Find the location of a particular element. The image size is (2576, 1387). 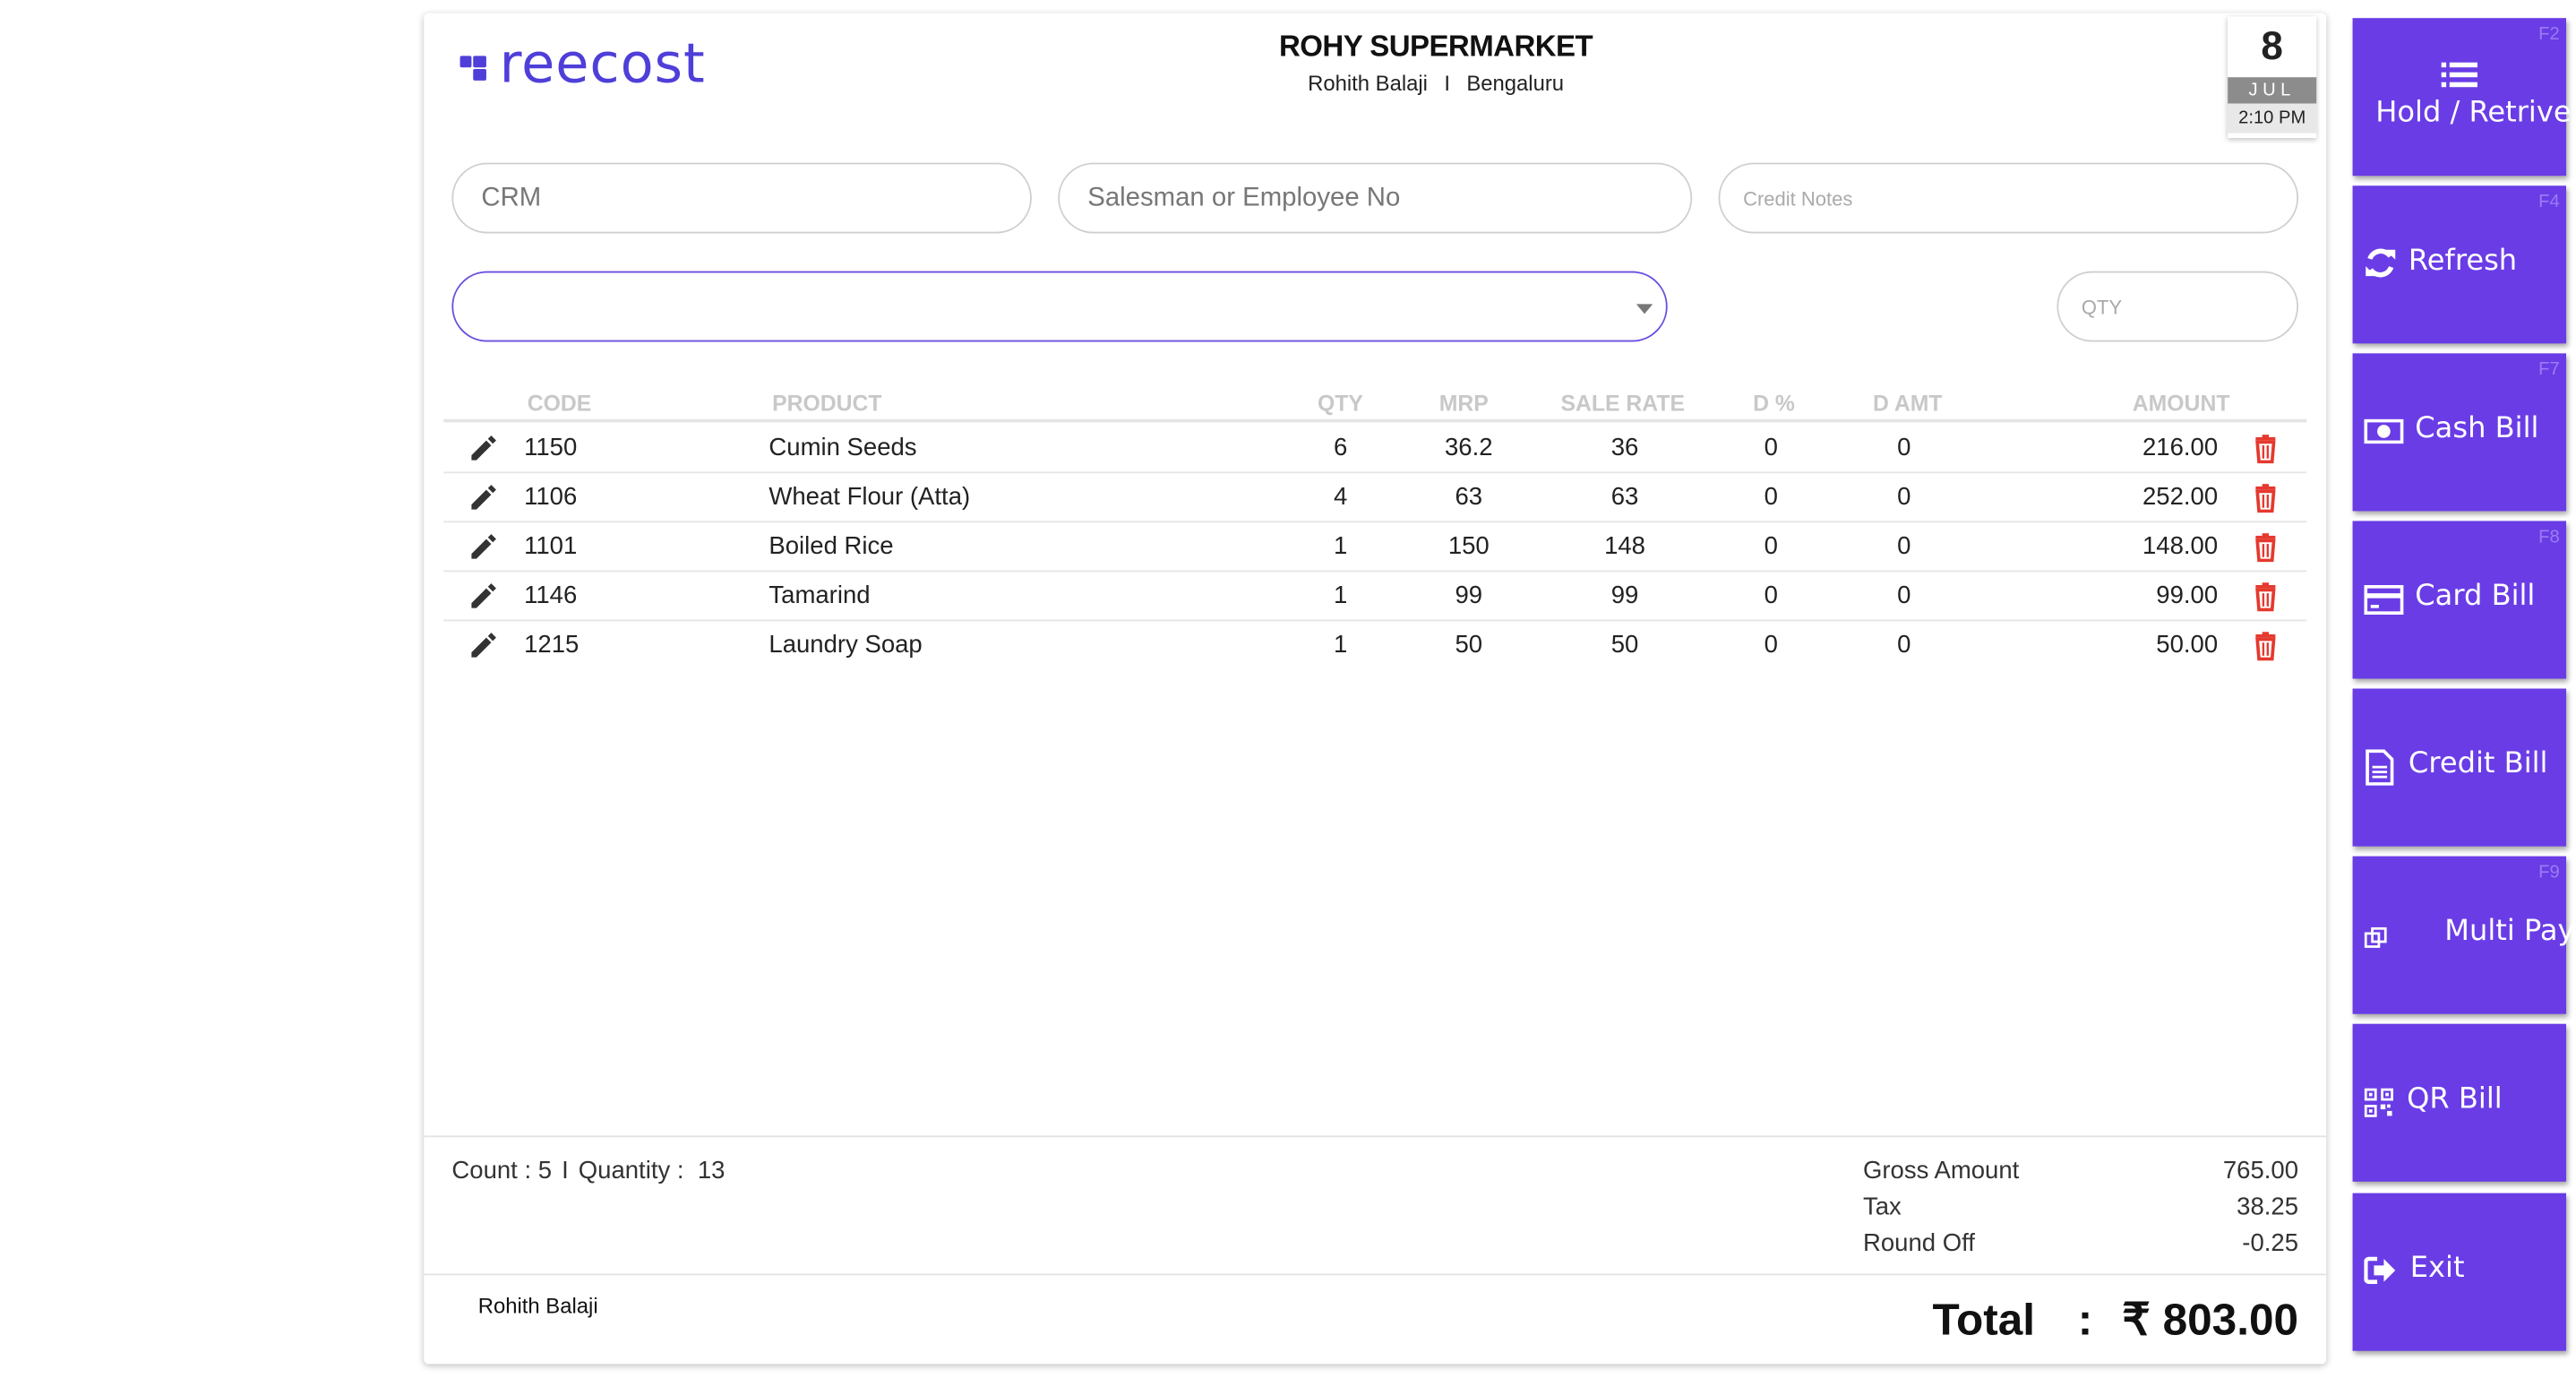

hold-retrive-button: F2 Hold / Retrive is located at coordinates (2462, 97).